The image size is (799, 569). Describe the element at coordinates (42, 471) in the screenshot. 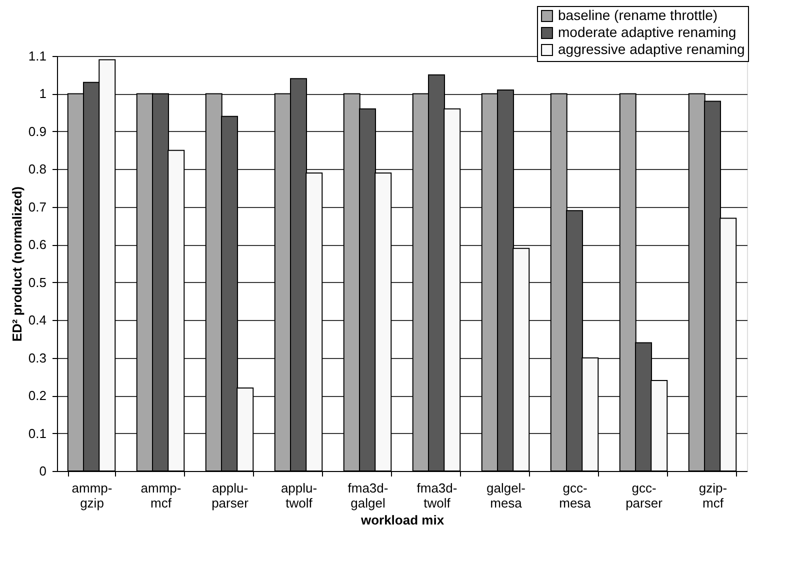

I see `y-tick-label: 0` at that location.